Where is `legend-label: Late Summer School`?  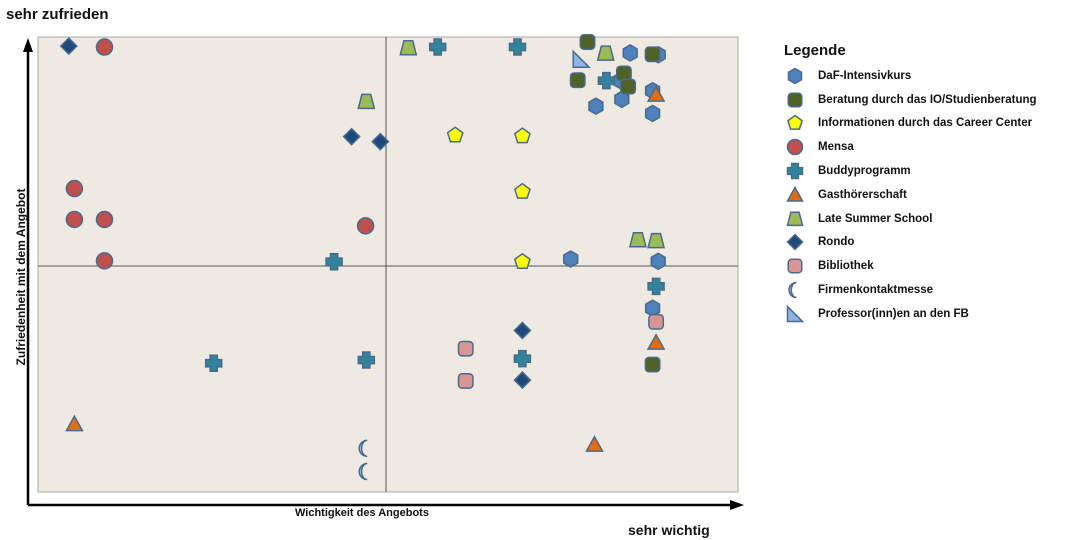 legend-label: Late Summer School is located at coordinates (875, 218).